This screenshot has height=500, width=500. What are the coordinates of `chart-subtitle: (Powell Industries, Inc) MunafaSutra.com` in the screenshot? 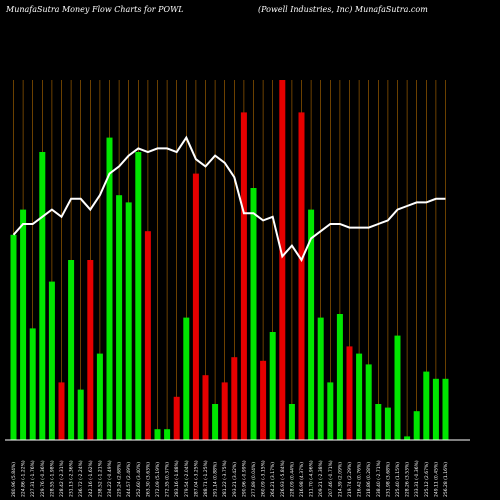 It's located at (343, 9).